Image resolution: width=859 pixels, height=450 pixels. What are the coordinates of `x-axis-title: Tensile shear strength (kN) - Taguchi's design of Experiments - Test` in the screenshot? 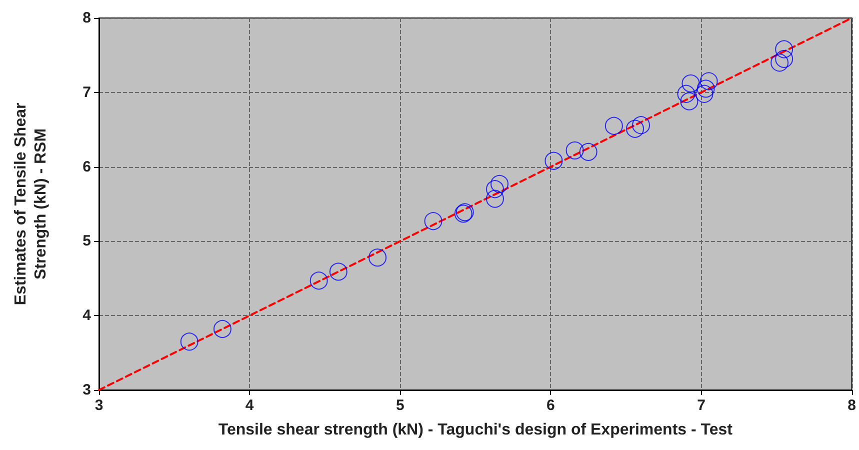 It's located at (476, 430).